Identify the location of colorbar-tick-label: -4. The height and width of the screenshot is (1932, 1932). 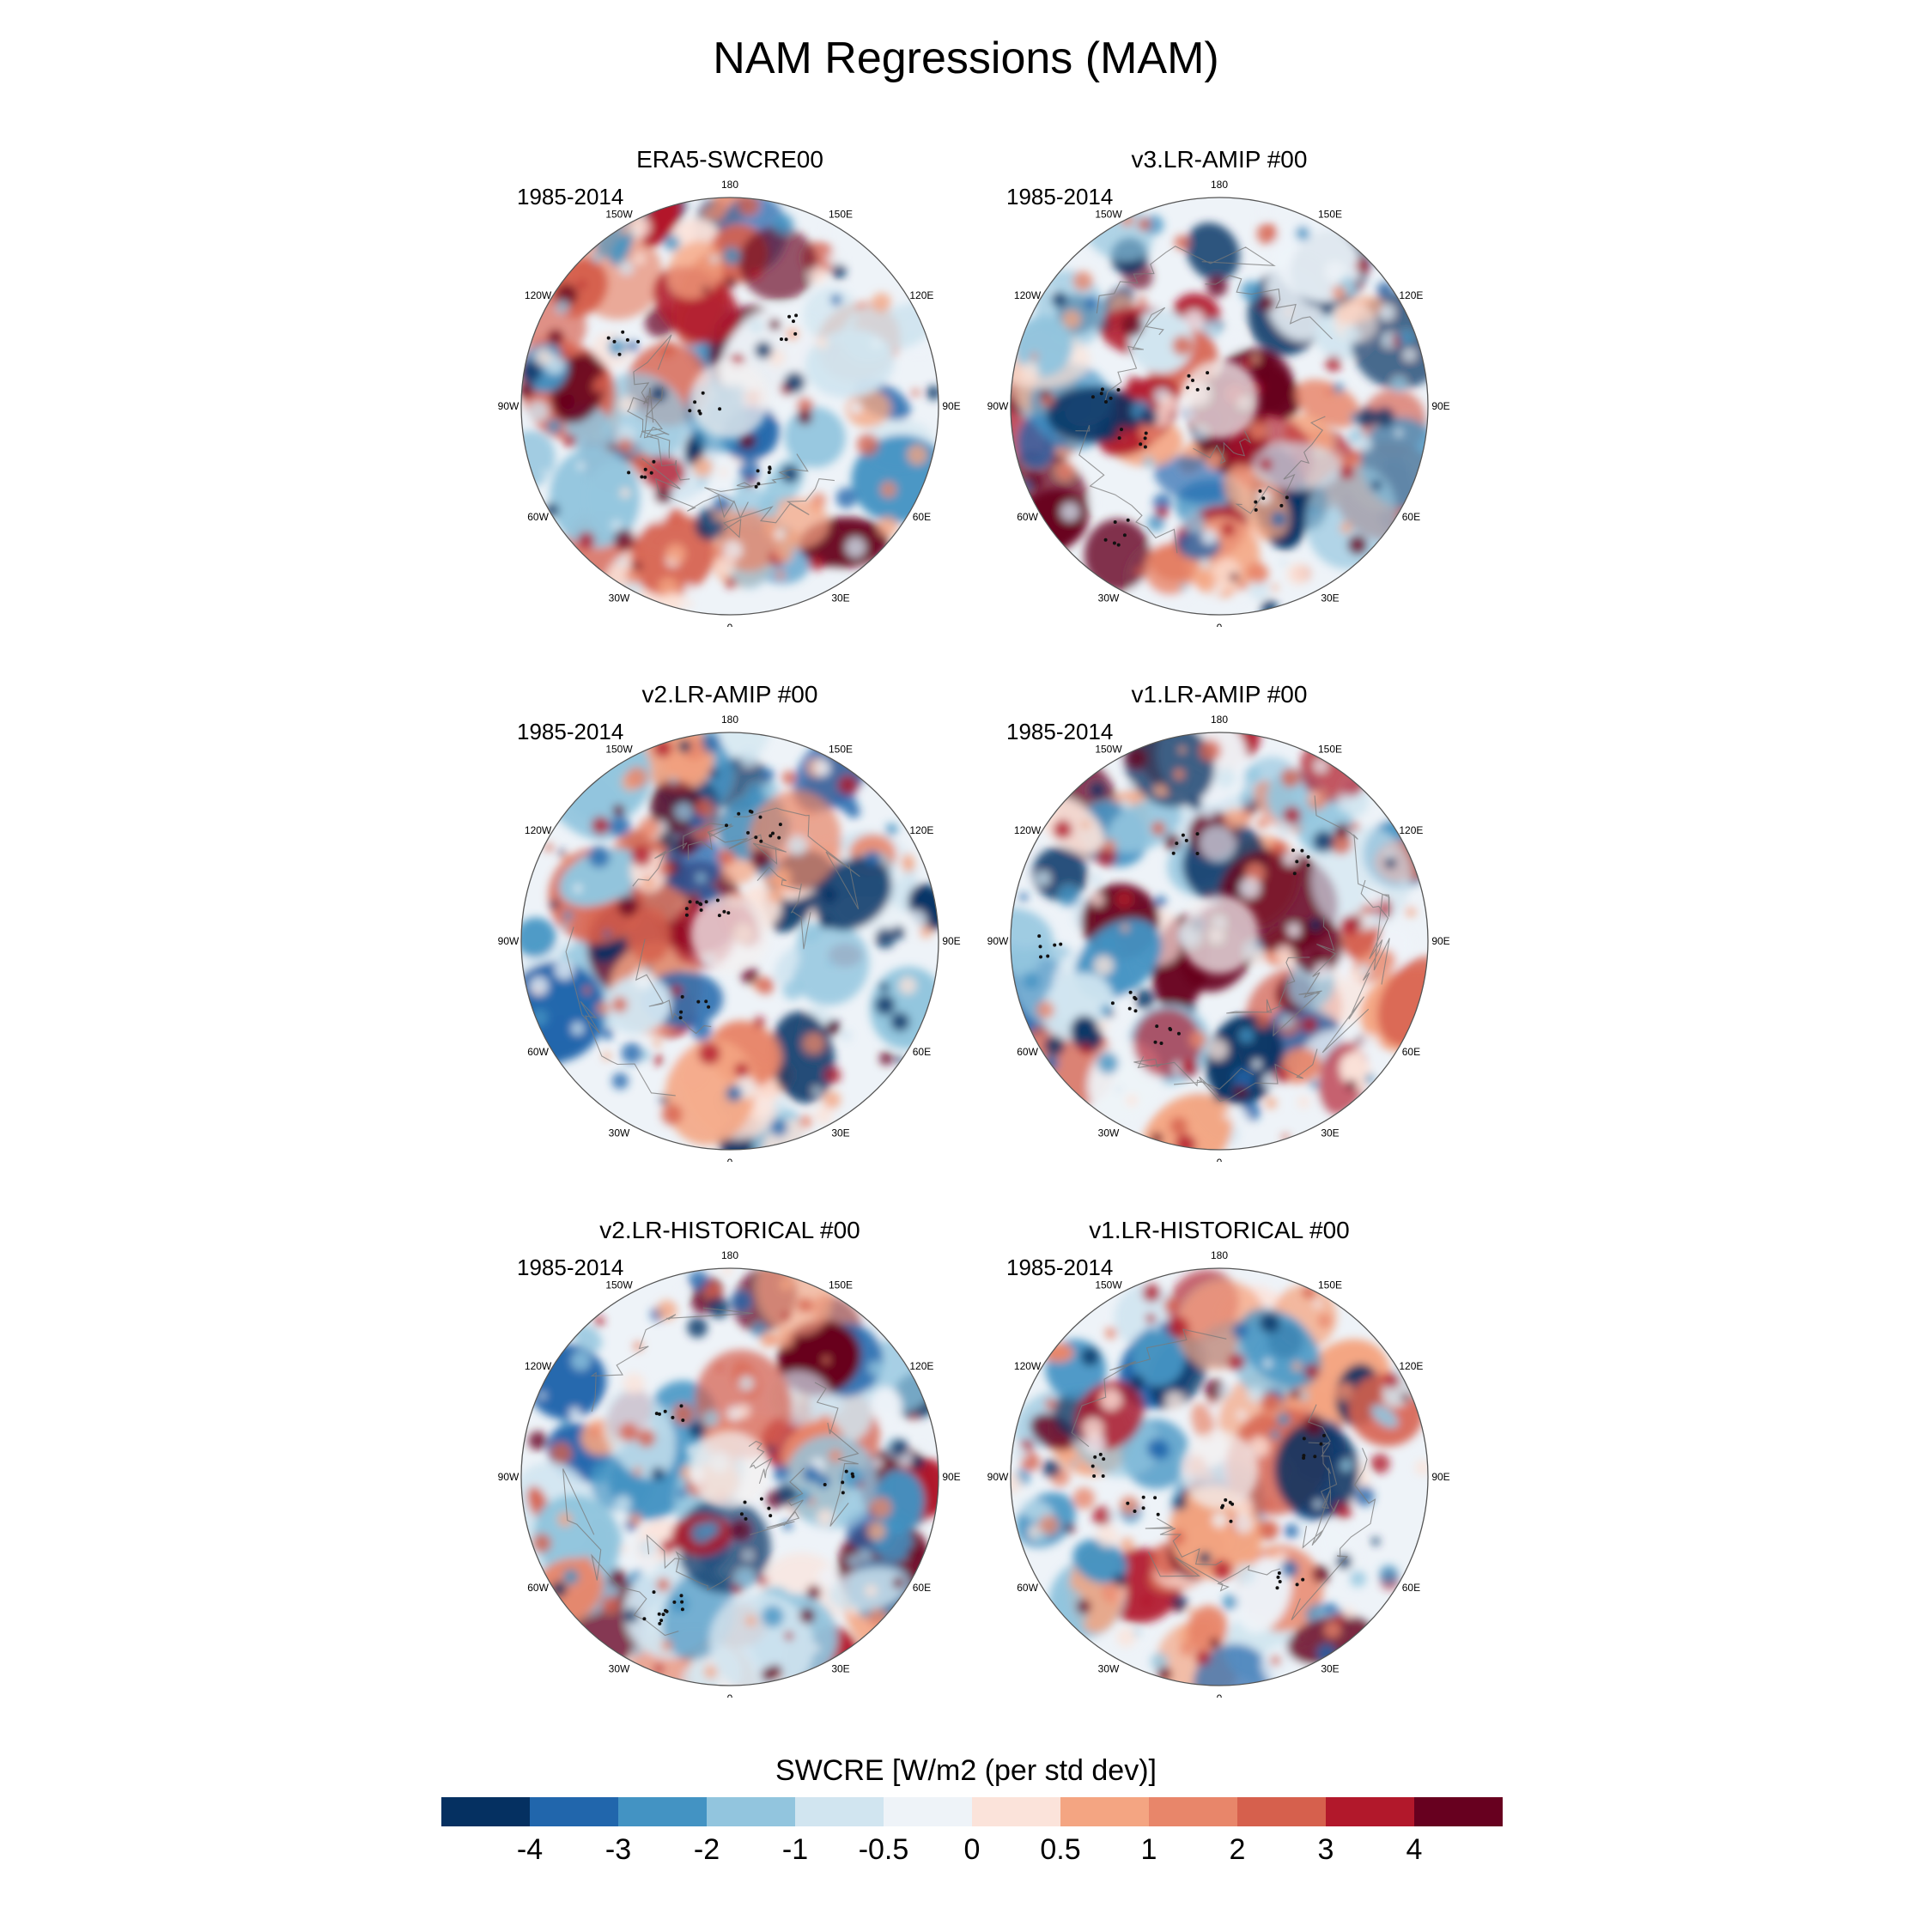
(530, 1850).